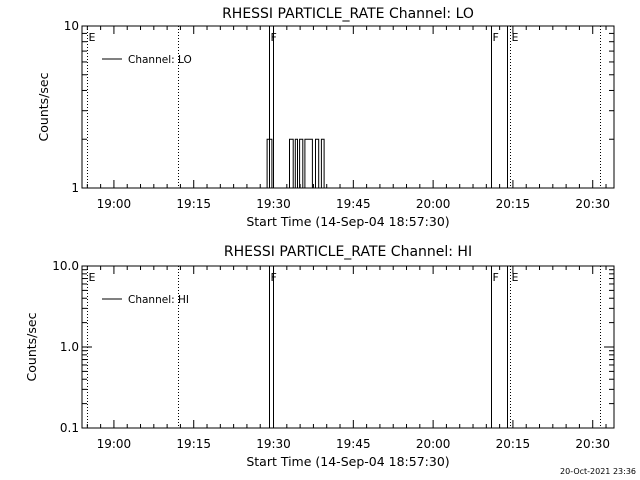 The height and width of the screenshot is (480, 640). I want to click on series-line, so click(293, 163).